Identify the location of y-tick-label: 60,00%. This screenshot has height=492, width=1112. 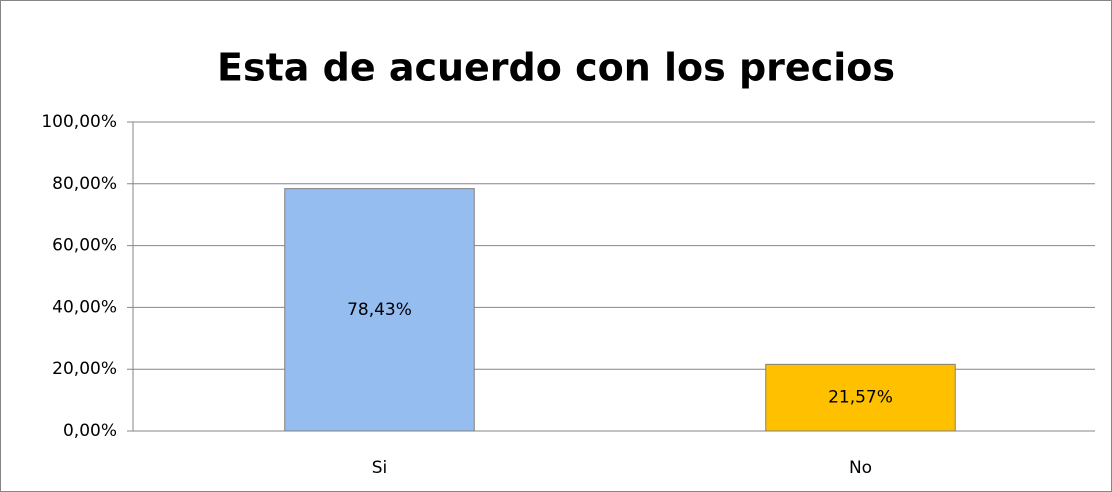
(84, 246).